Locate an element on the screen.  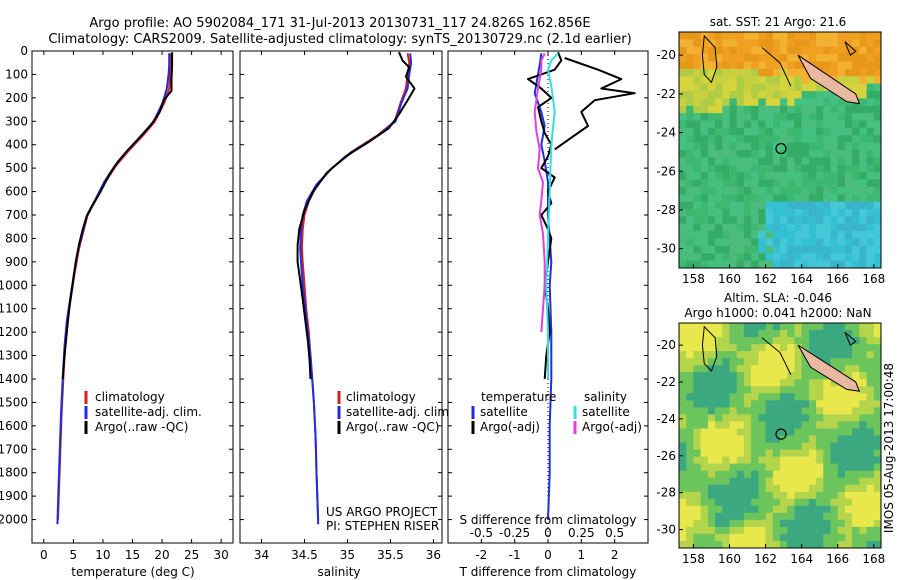
x-tick-label: -2 is located at coordinates (481, 555).